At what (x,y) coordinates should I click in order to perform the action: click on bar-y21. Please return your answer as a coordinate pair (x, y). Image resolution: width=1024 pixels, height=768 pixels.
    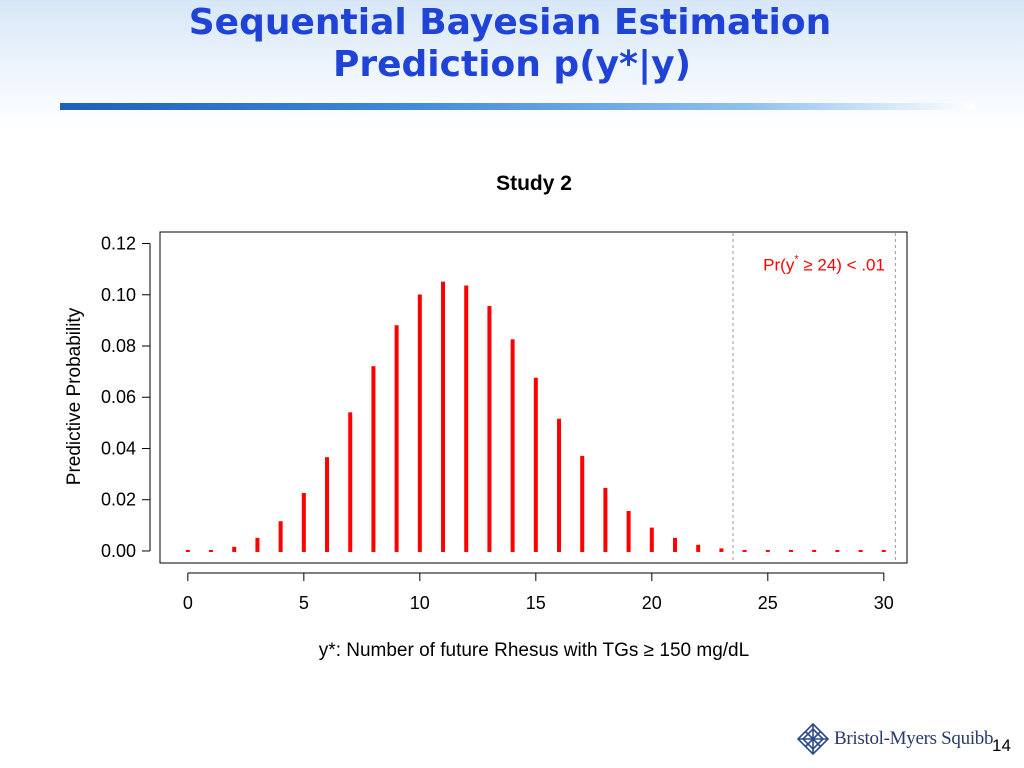
    Looking at the image, I should click on (675, 544).